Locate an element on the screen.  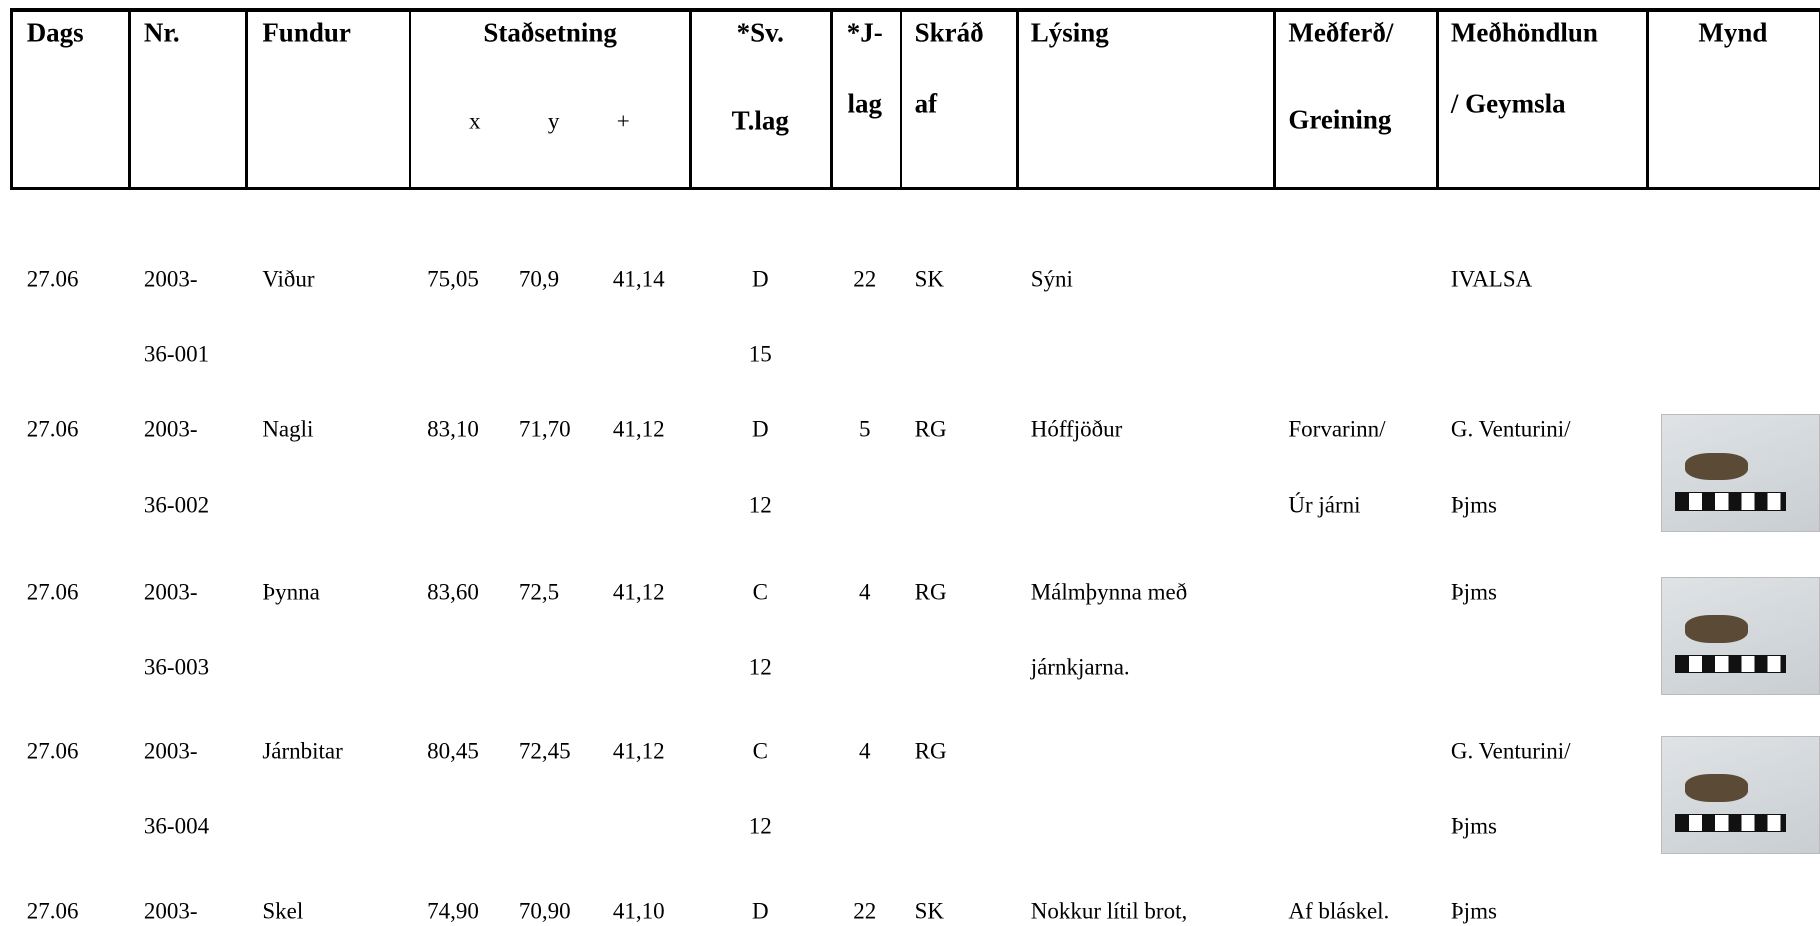
cell-y: 72,45 is located at coordinates (544, 751).